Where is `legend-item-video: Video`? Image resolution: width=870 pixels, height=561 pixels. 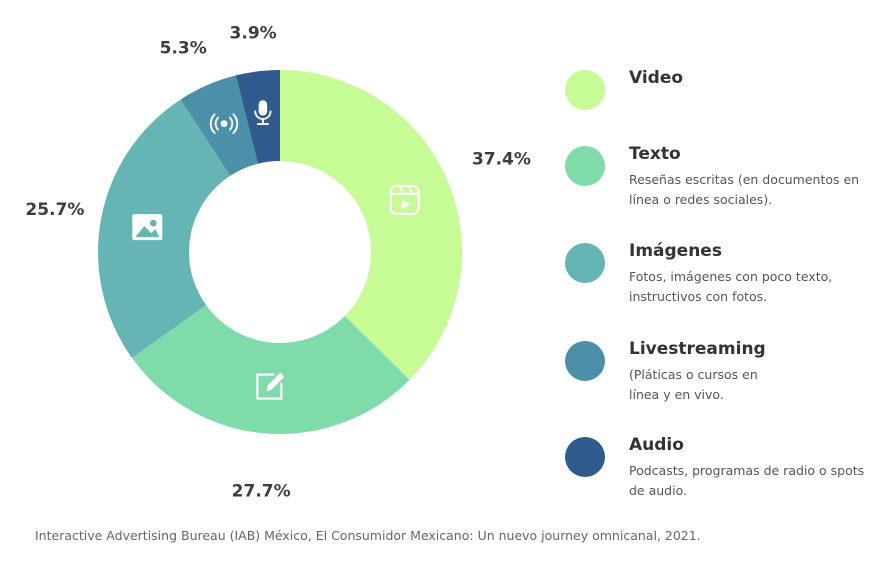
legend-item-video: Video is located at coordinates (715, 99).